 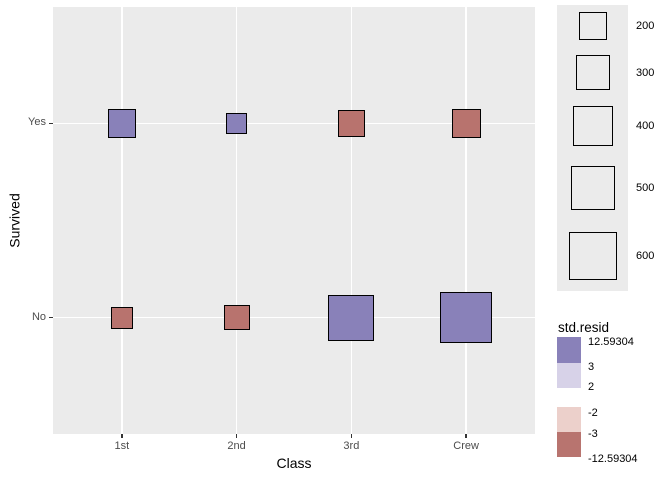 What do you see at coordinates (236, 317) in the screenshot?
I see `data-square-2nd-no` at bounding box center [236, 317].